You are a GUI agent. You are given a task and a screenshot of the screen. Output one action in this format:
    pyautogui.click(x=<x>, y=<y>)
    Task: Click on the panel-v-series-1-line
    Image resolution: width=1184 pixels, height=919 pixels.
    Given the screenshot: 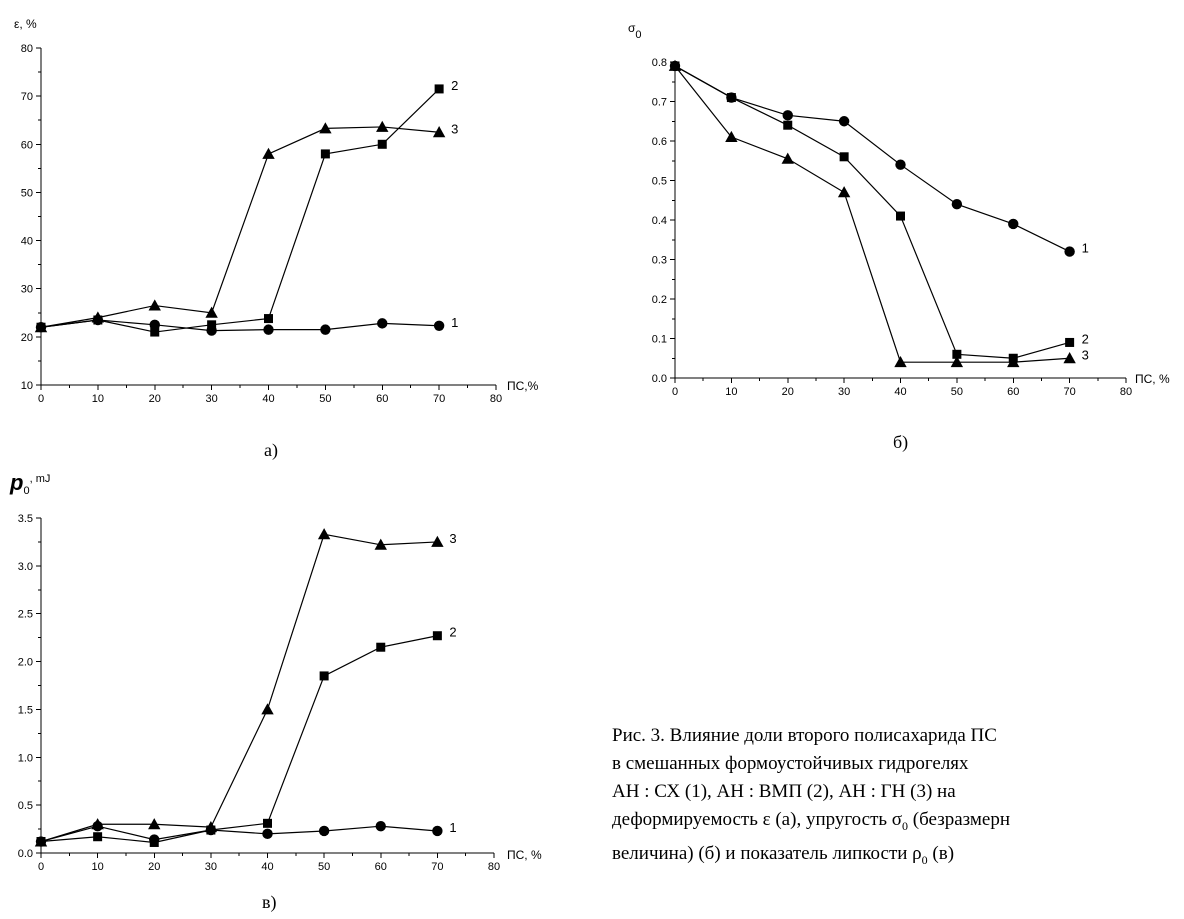 What is the action you would take?
    pyautogui.click(x=239, y=834)
    